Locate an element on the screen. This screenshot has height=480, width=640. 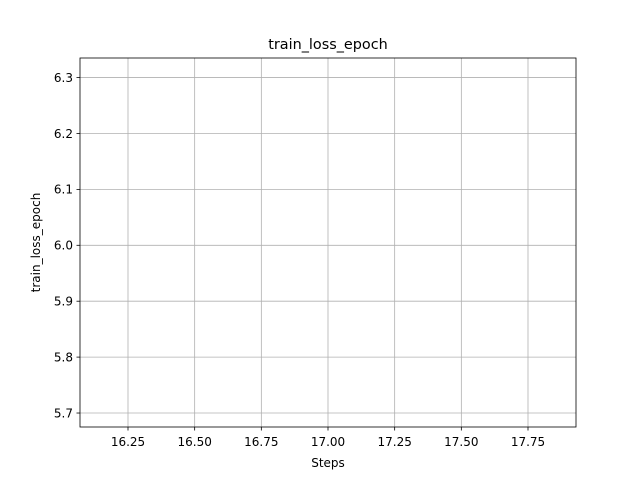
x-tick-label: 16.50 is located at coordinates (194, 442).